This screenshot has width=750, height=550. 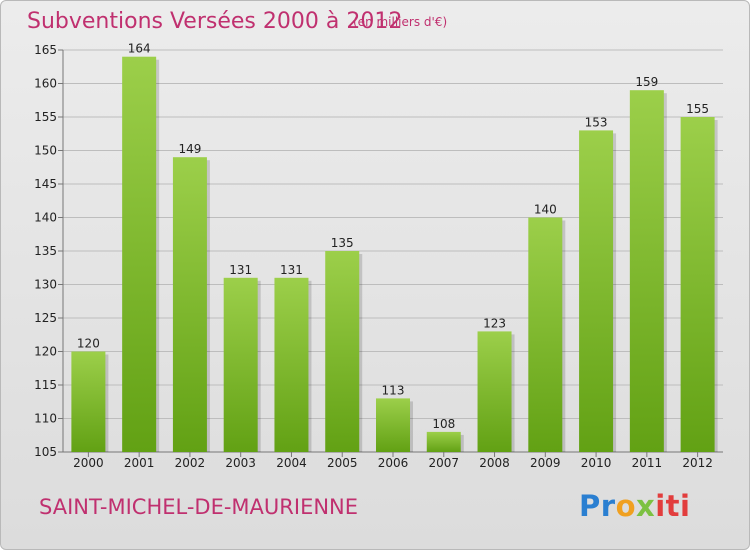 What do you see at coordinates (342, 463) in the screenshot?
I see `x-tick-label-2005: 2005` at bounding box center [342, 463].